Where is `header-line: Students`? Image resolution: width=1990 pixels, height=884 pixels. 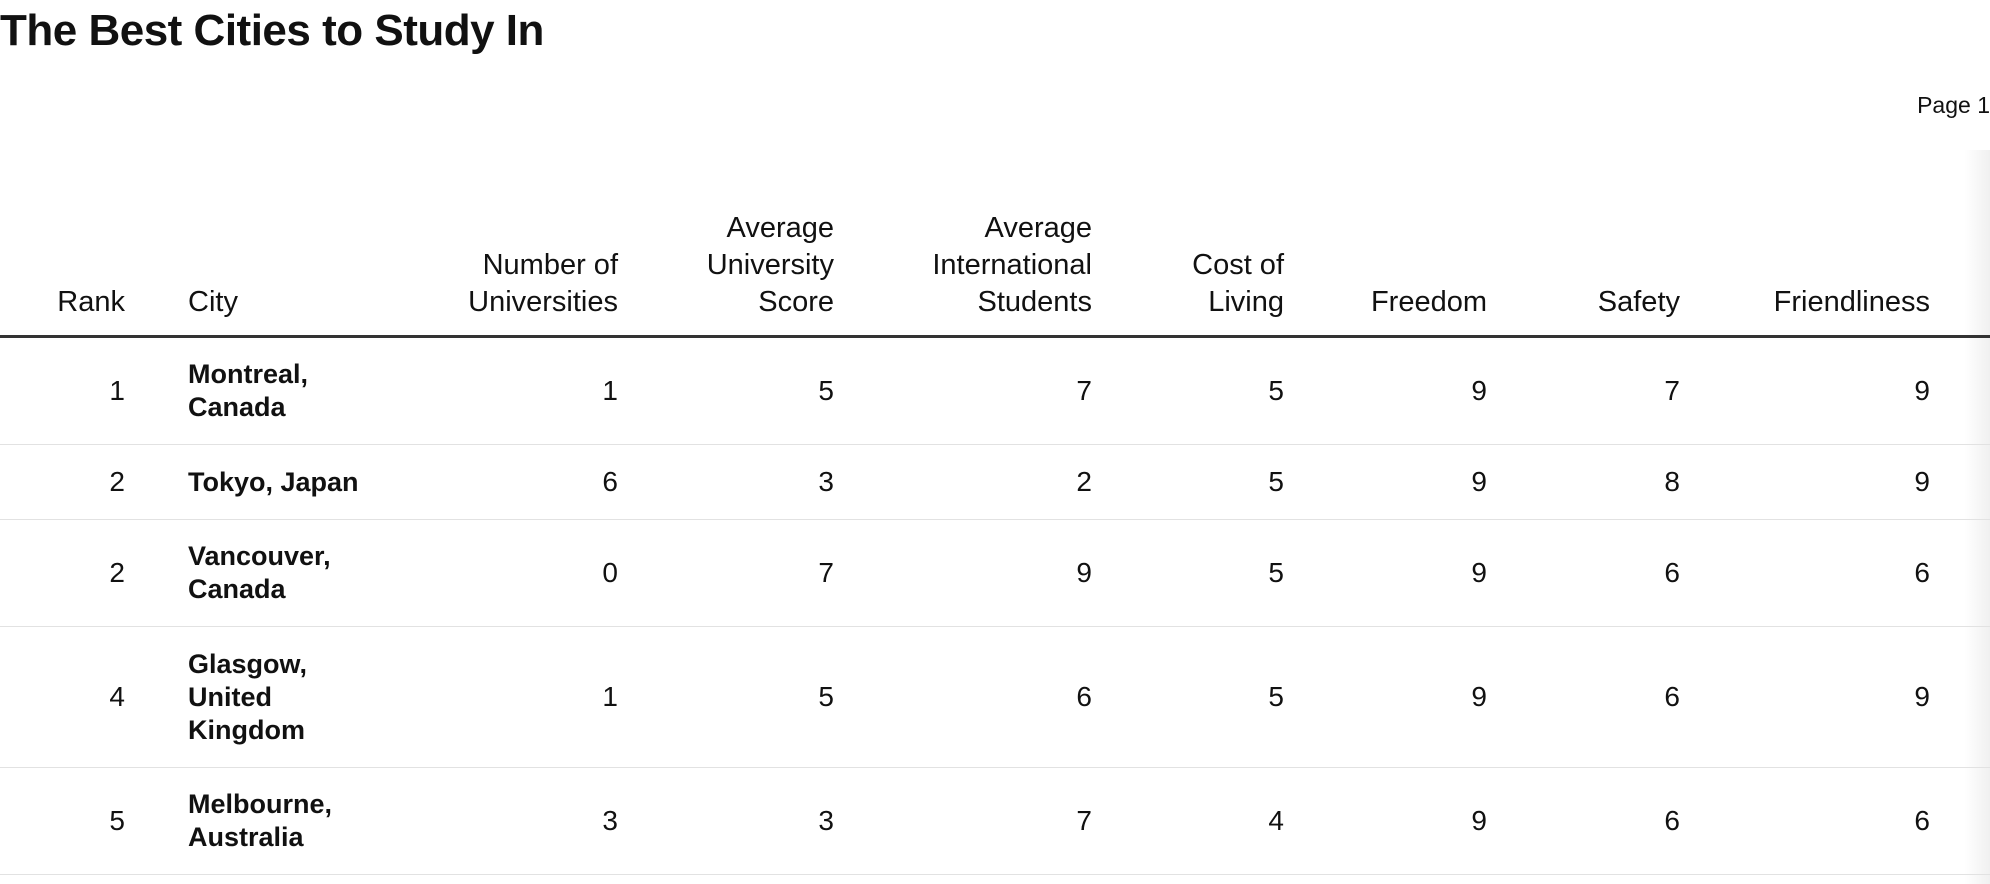
header-line: Students is located at coordinates (1034, 302).